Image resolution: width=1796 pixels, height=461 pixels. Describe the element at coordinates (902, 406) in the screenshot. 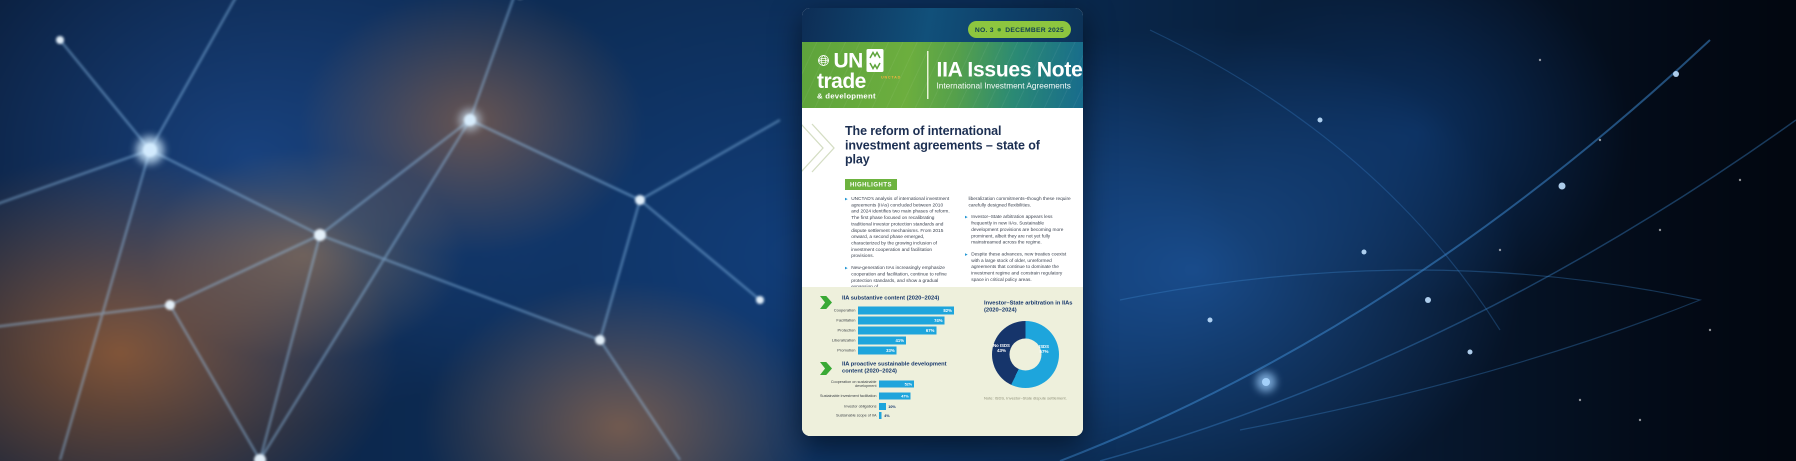

I see `bar-row: Investor obligations 10%` at that location.